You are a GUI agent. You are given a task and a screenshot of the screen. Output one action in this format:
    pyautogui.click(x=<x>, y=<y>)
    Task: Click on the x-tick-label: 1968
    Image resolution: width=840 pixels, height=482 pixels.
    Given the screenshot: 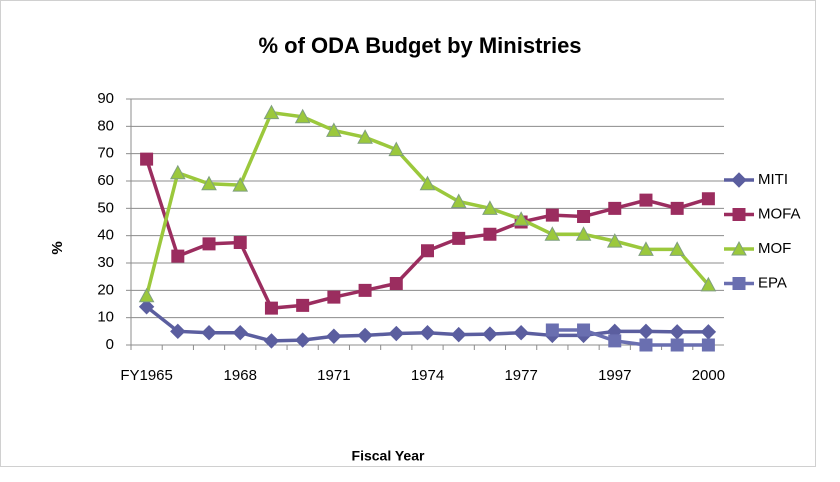 What is the action you would take?
    pyautogui.click(x=240, y=375)
    